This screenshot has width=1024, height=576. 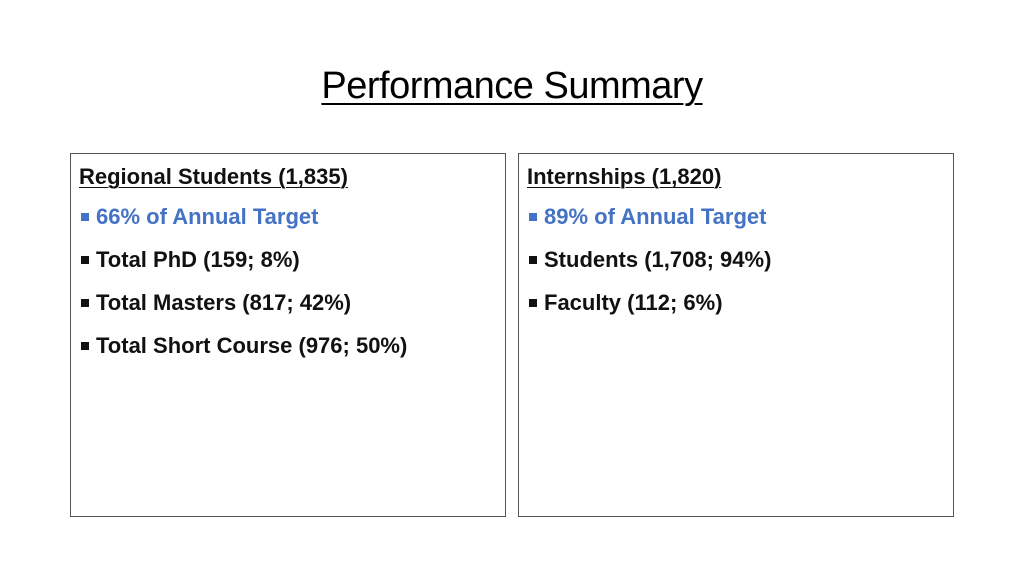 I want to click on bullet-text: 66% of Annual Target, so click(x=207, y=216).